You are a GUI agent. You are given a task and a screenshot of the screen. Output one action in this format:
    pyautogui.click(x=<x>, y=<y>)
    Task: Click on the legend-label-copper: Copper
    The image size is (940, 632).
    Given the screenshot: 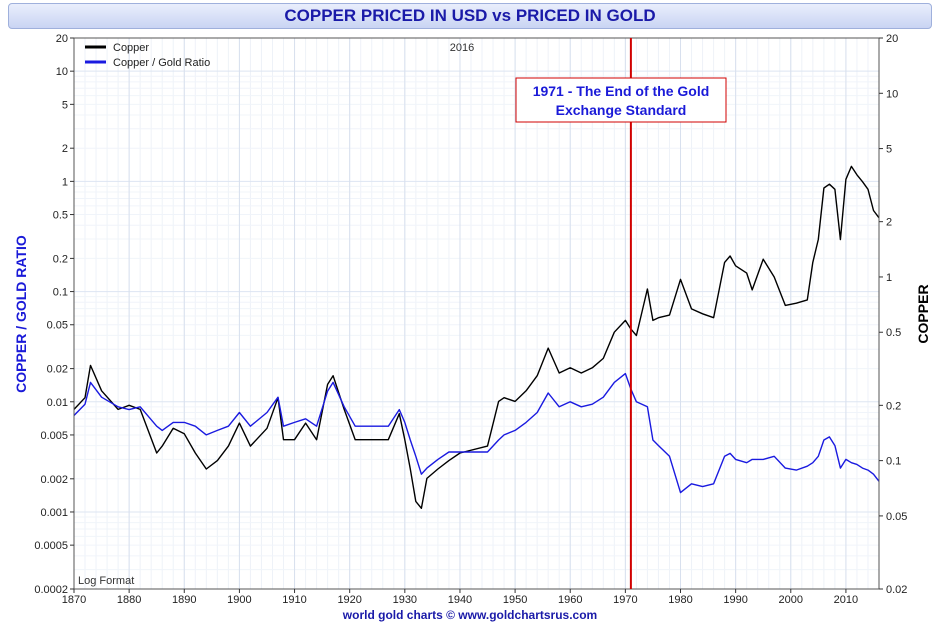 What is the action you would take?
    pyautogui.click(x=131, y=48)
    